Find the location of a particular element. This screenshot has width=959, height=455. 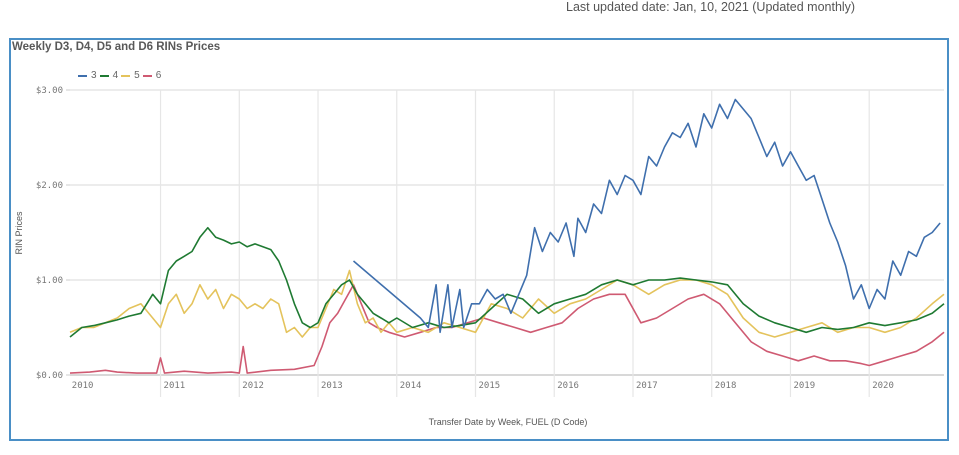

legend-label-5: 5 is located at coordinates (137, 75).